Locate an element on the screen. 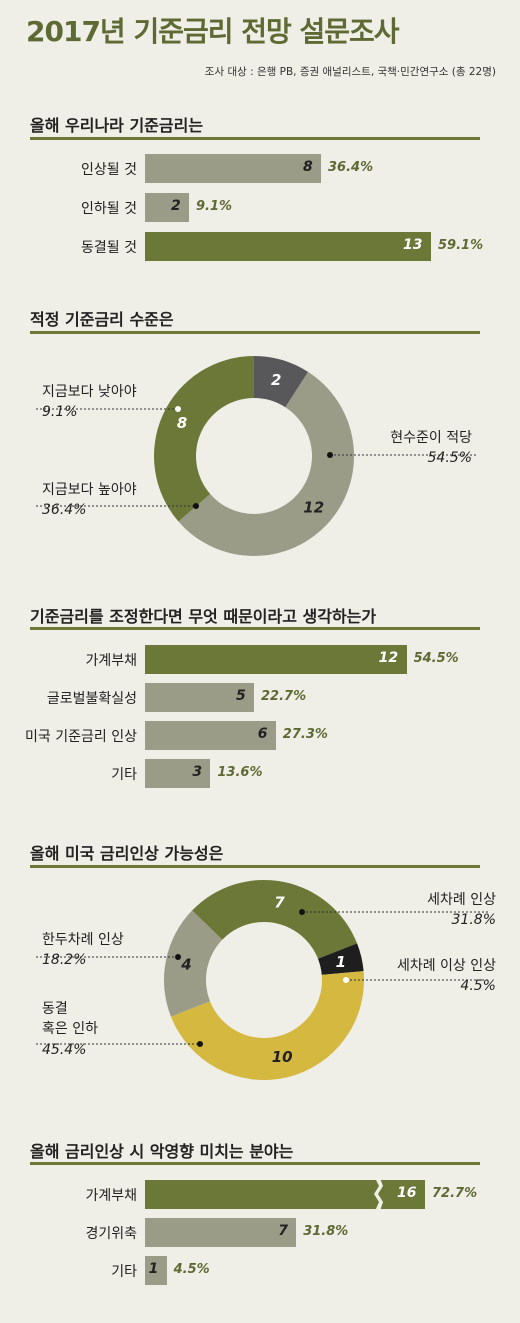  bar-value-label: 16 is located at coordinates (407, 1193).